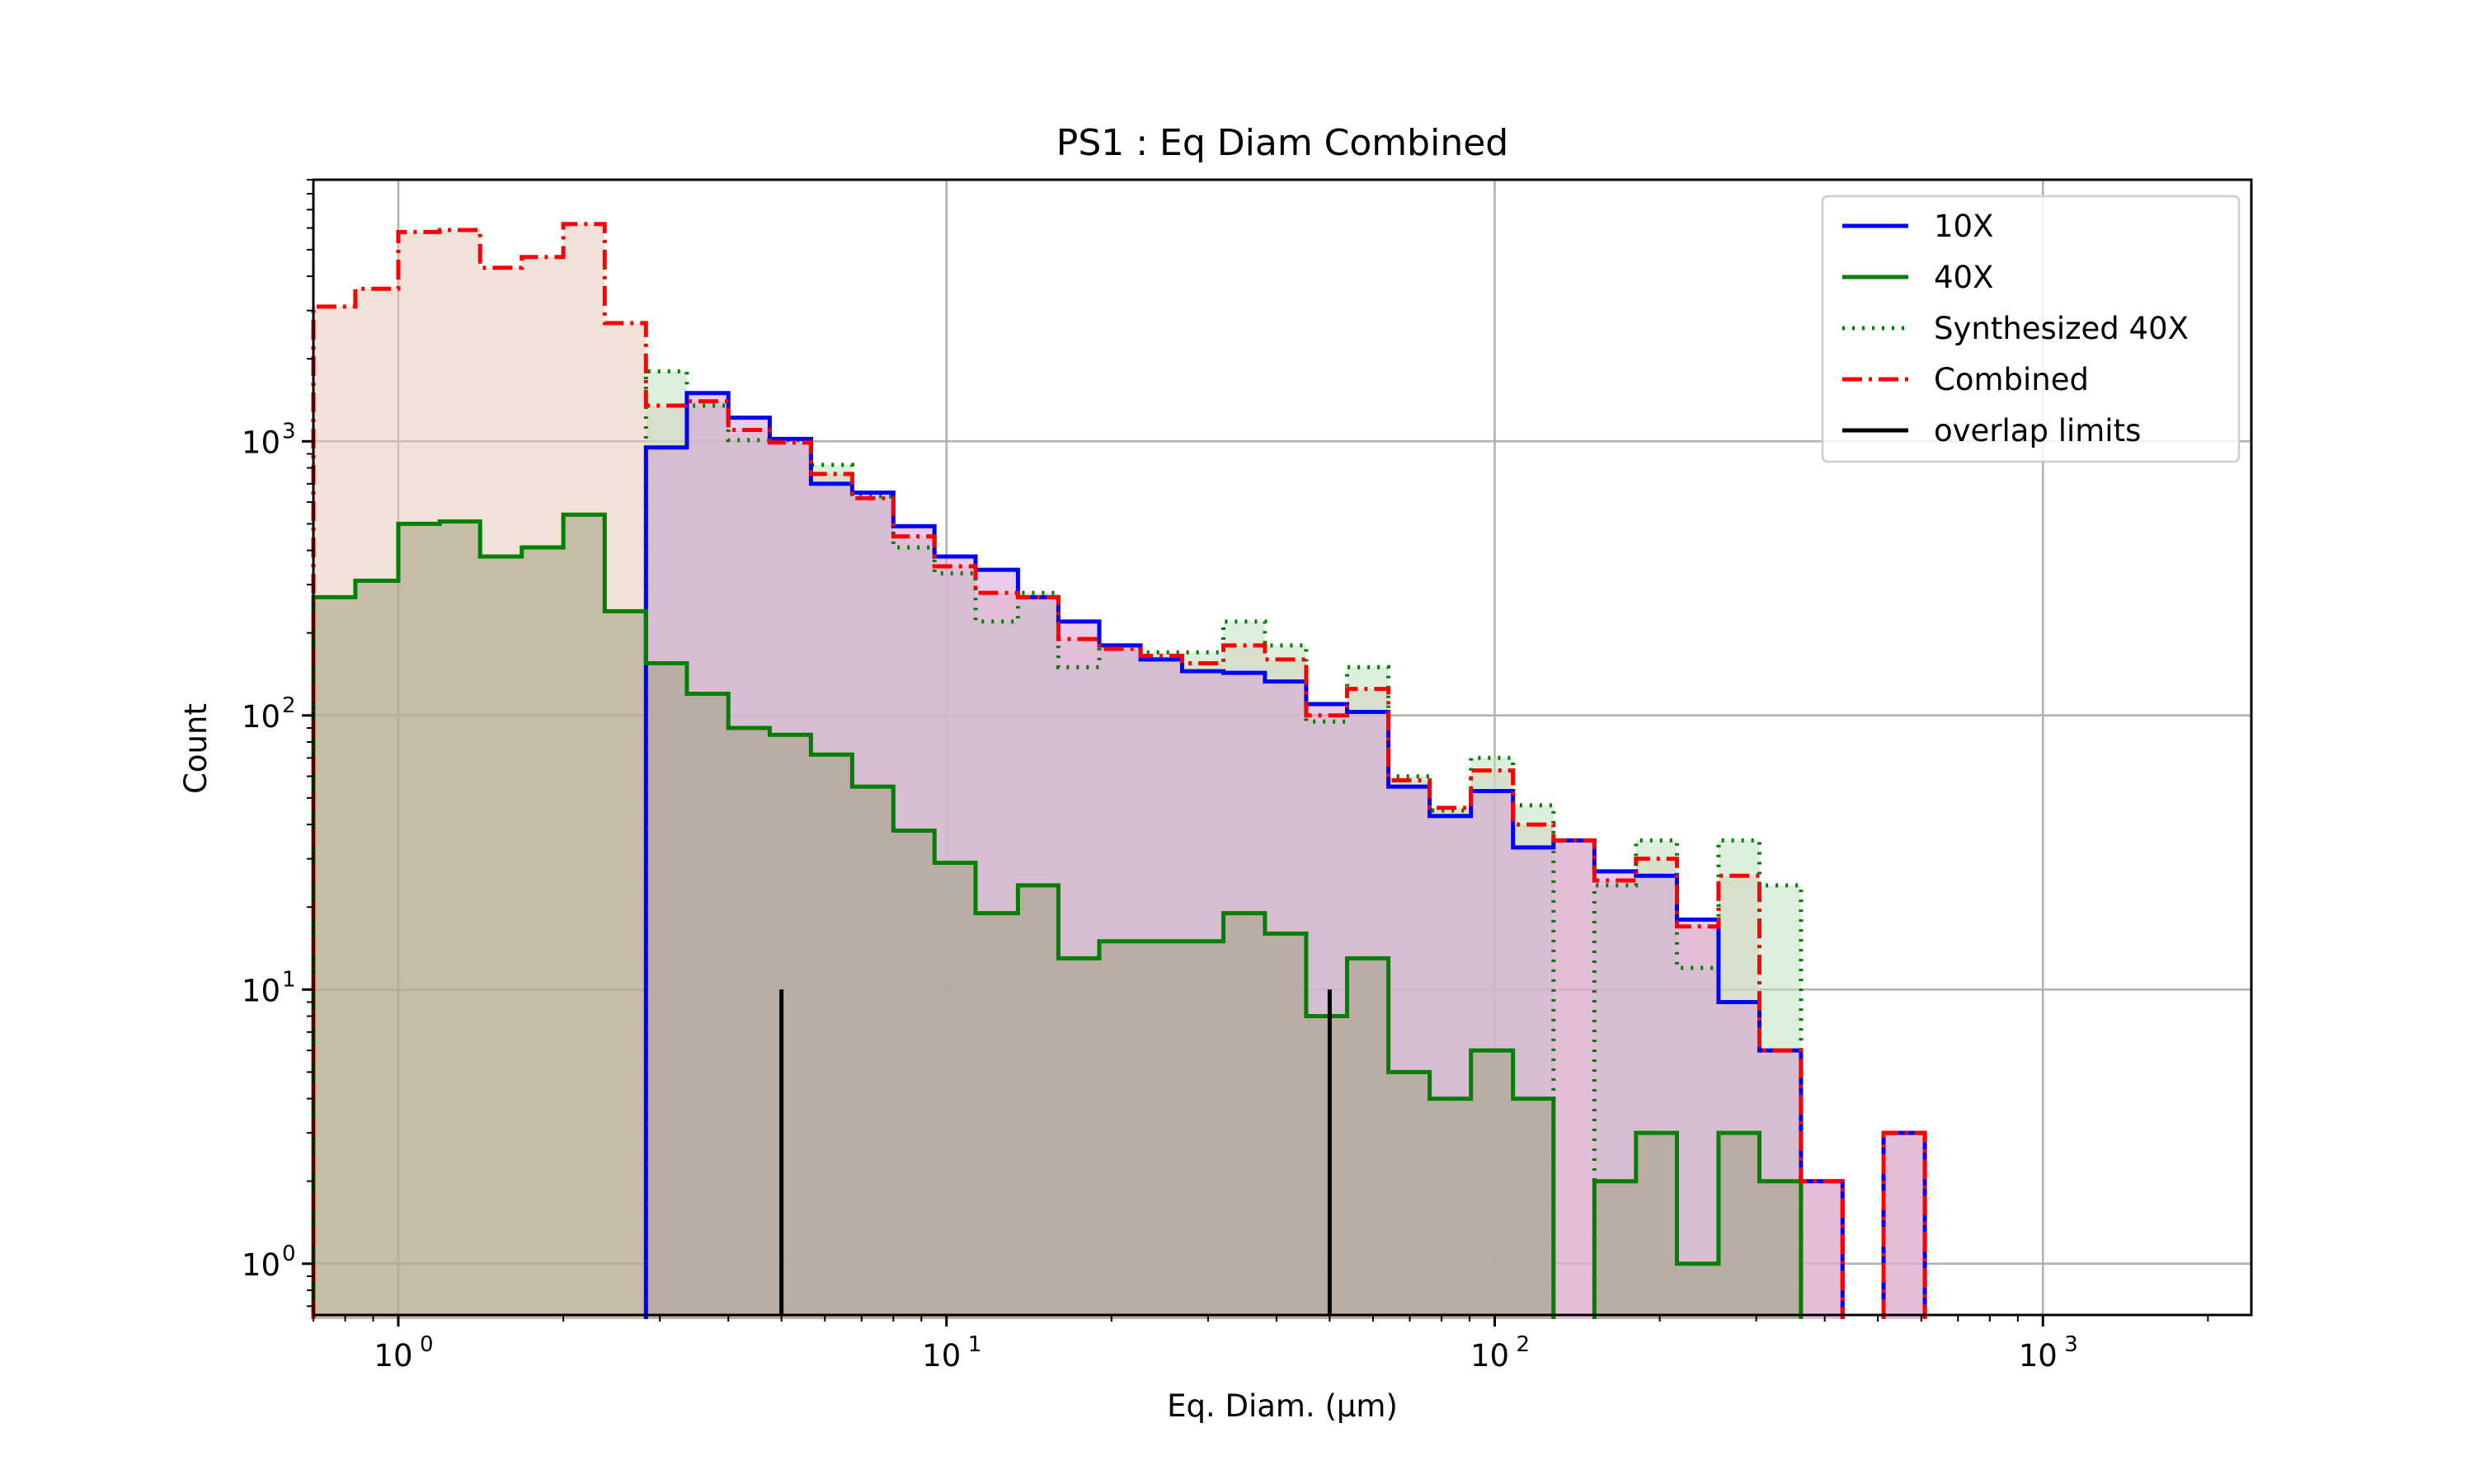  I want to click on legend-box, so click(2031, 329).